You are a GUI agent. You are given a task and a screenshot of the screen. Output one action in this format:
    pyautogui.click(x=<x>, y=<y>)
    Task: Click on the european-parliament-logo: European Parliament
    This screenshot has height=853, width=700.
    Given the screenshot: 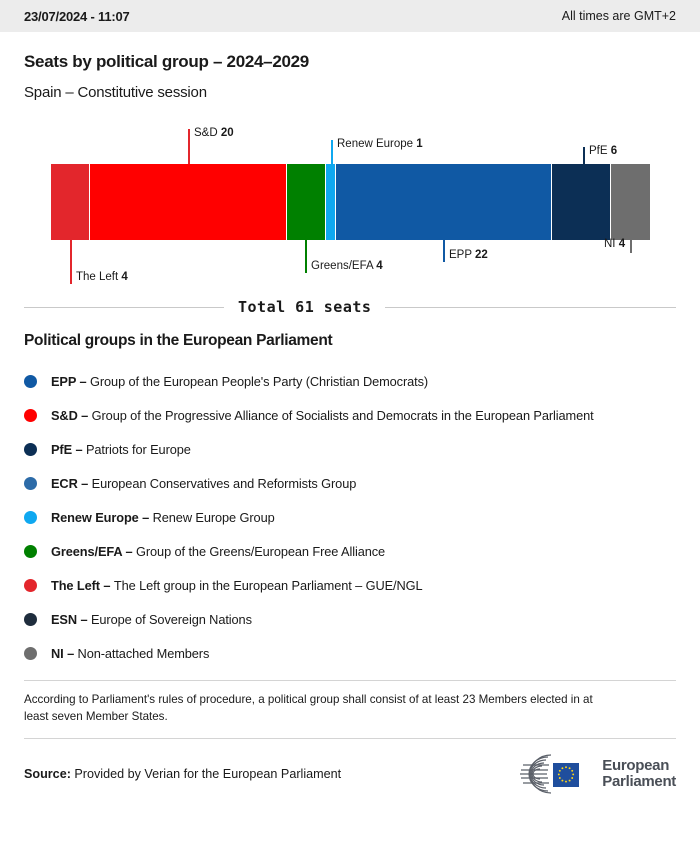 What is the action you would take?
    pyautogui.click(x=595, y=774)
    